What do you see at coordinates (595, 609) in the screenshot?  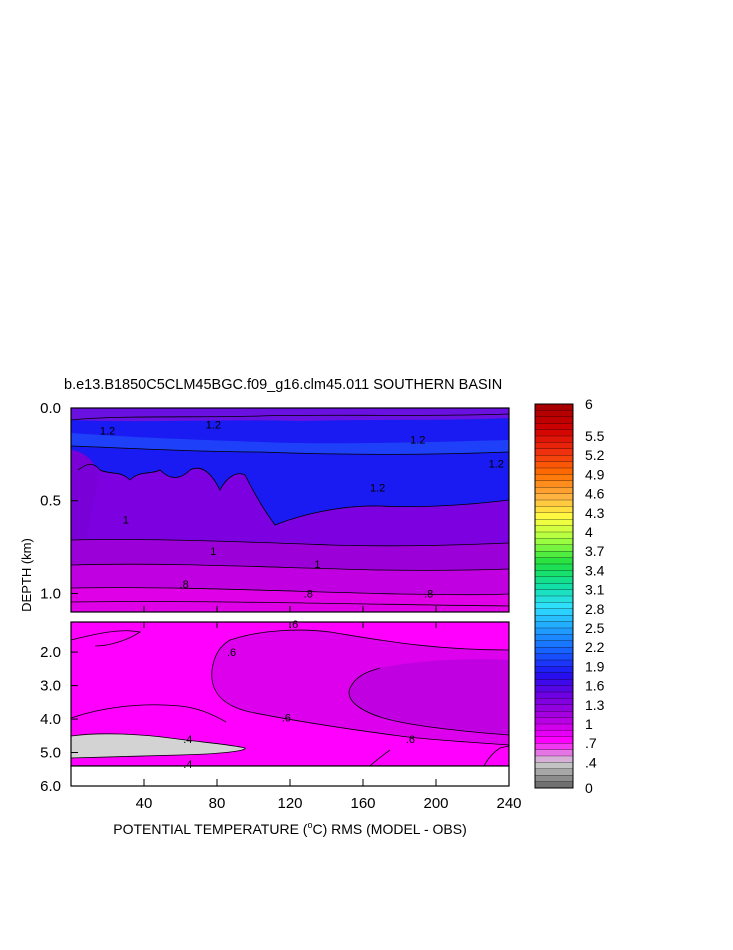 I see `colorbar-label: 2.8` at bounding box center [595, 609].